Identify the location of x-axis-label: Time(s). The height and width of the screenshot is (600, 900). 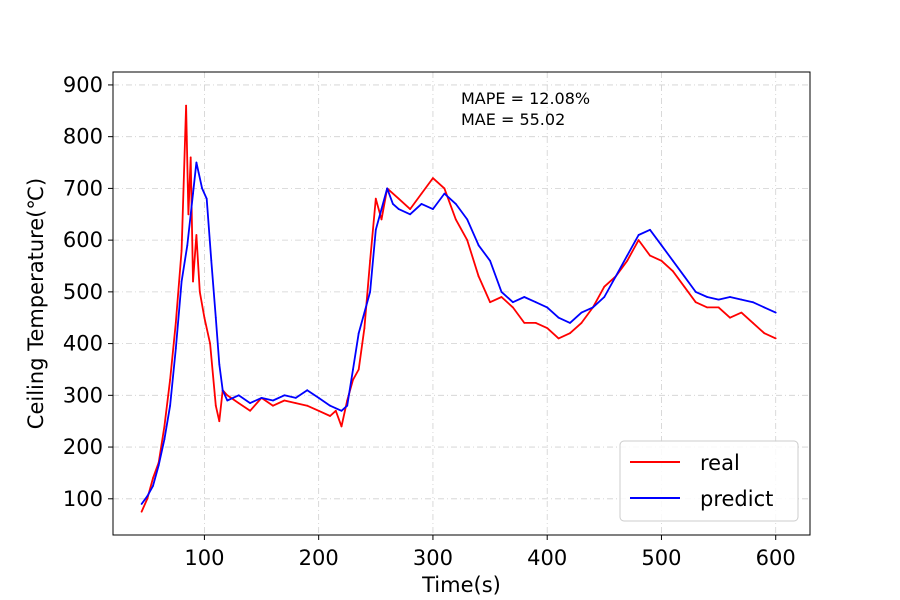
(461, 585).